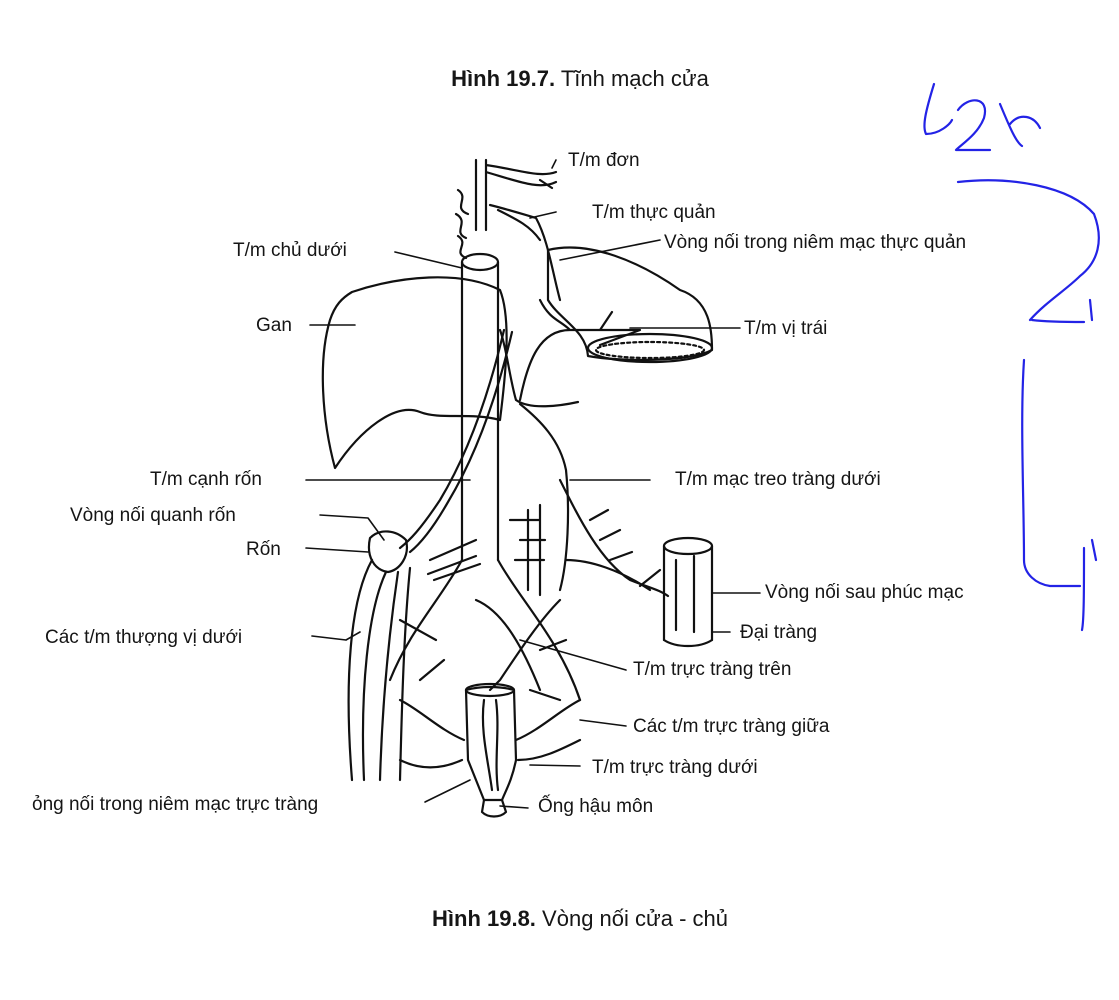 The width and height of the screenshot is (1119, 1000). What do you see at coordinates (688, 593) in the screenshot?
I see `colon-segment` at bounding box center [688, 593].